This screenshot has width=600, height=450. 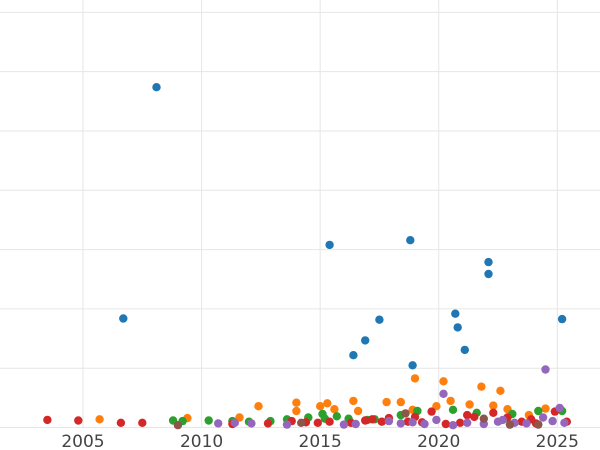 I want to click on x-tick-label: 2020, so click(x=438, y=441).